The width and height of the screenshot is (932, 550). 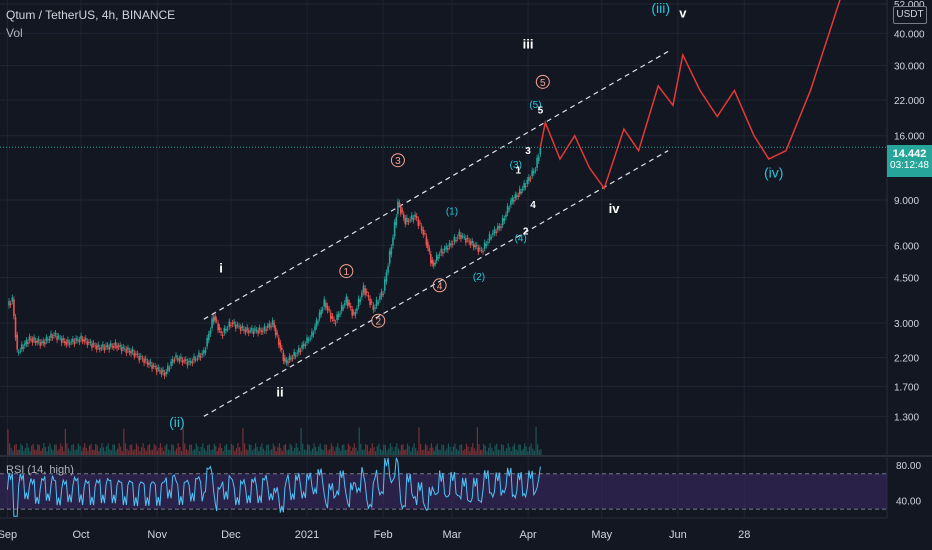 I want to click on wave-label: 4, so click(x=440, y=286).